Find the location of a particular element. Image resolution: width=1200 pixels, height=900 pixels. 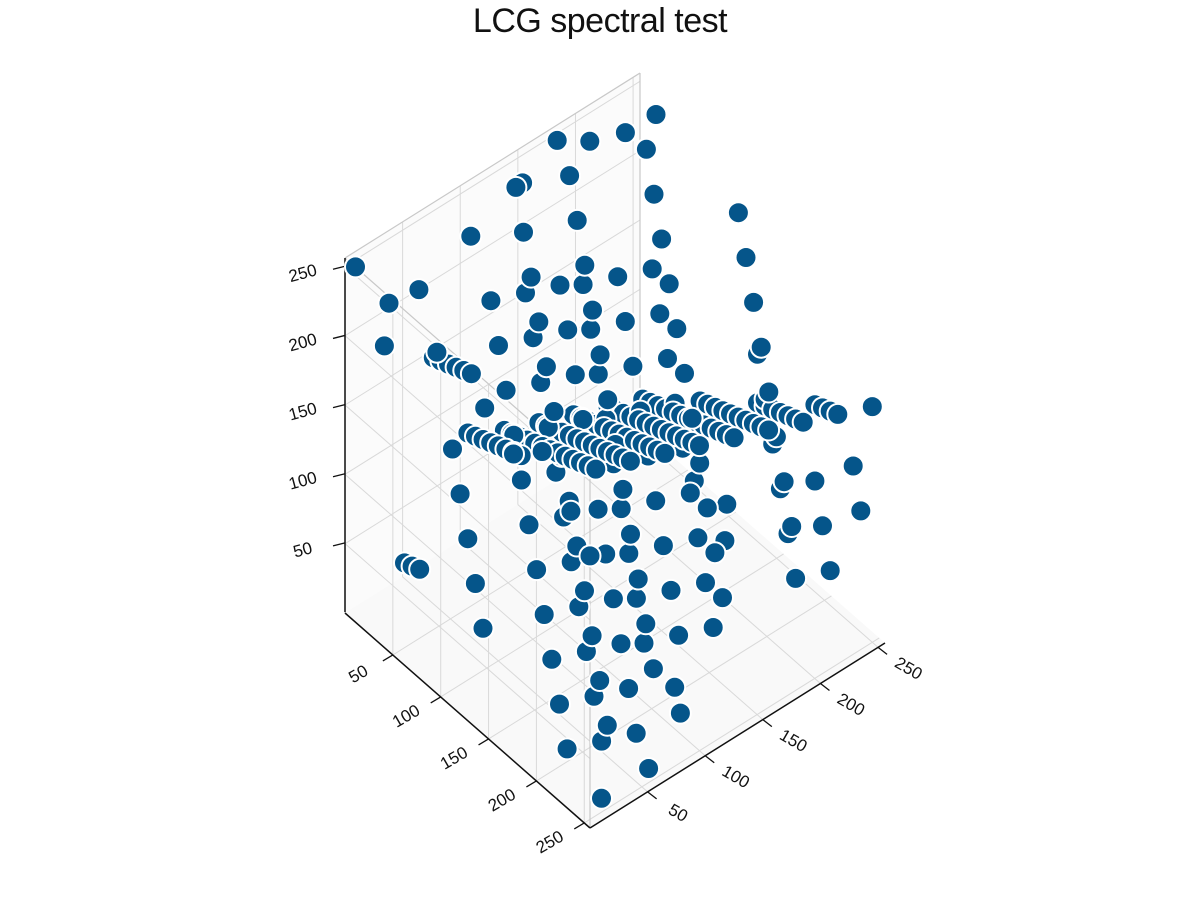

y-tick-label: 150 is located at coordinates (454, 758).